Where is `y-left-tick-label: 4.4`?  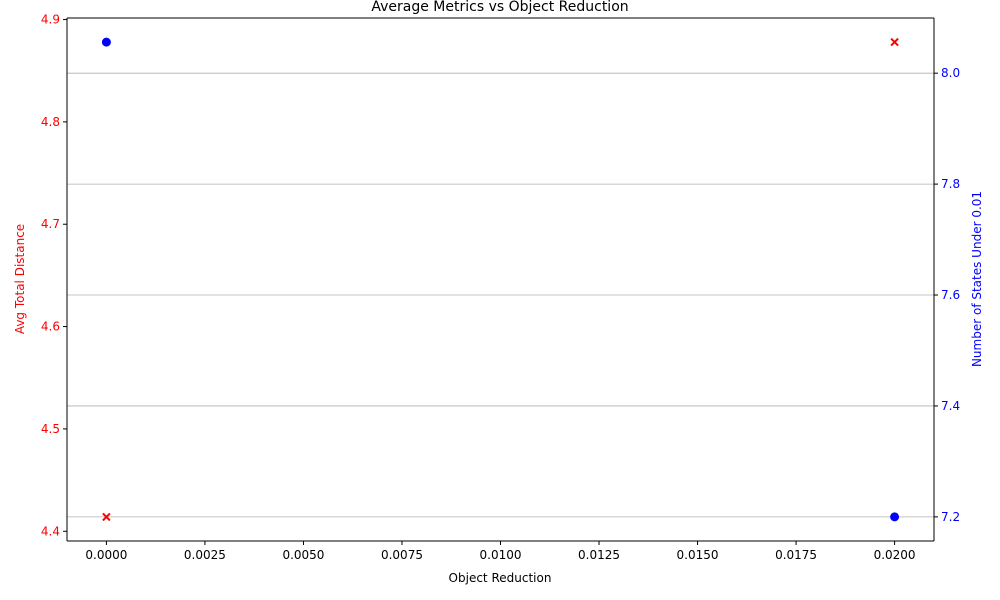 y-left-tick-label: 4.4 is located at coordinates (50, 531).